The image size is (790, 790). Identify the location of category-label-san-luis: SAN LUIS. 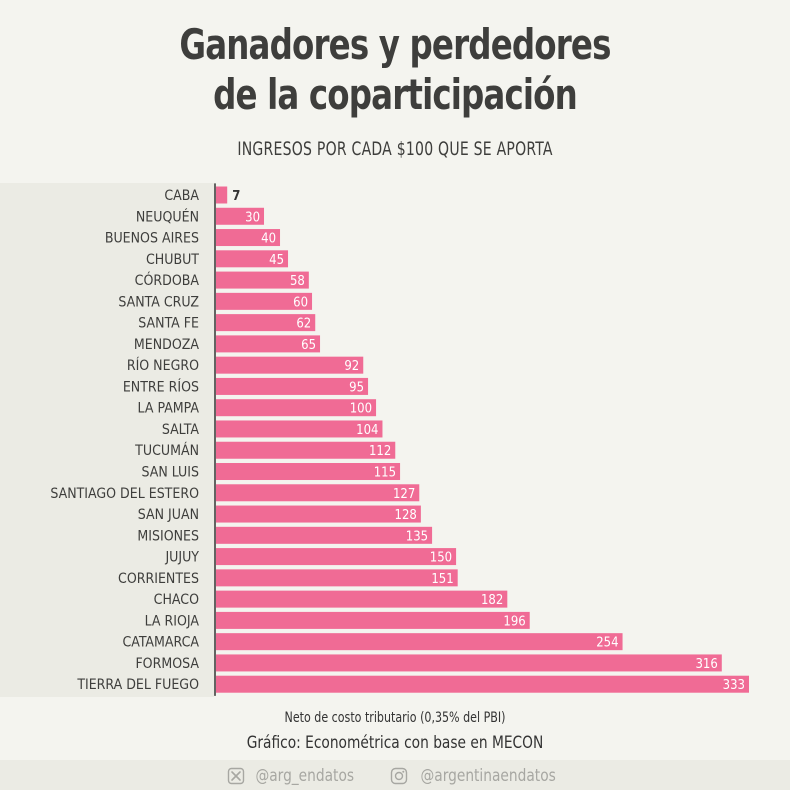
(170, 473).